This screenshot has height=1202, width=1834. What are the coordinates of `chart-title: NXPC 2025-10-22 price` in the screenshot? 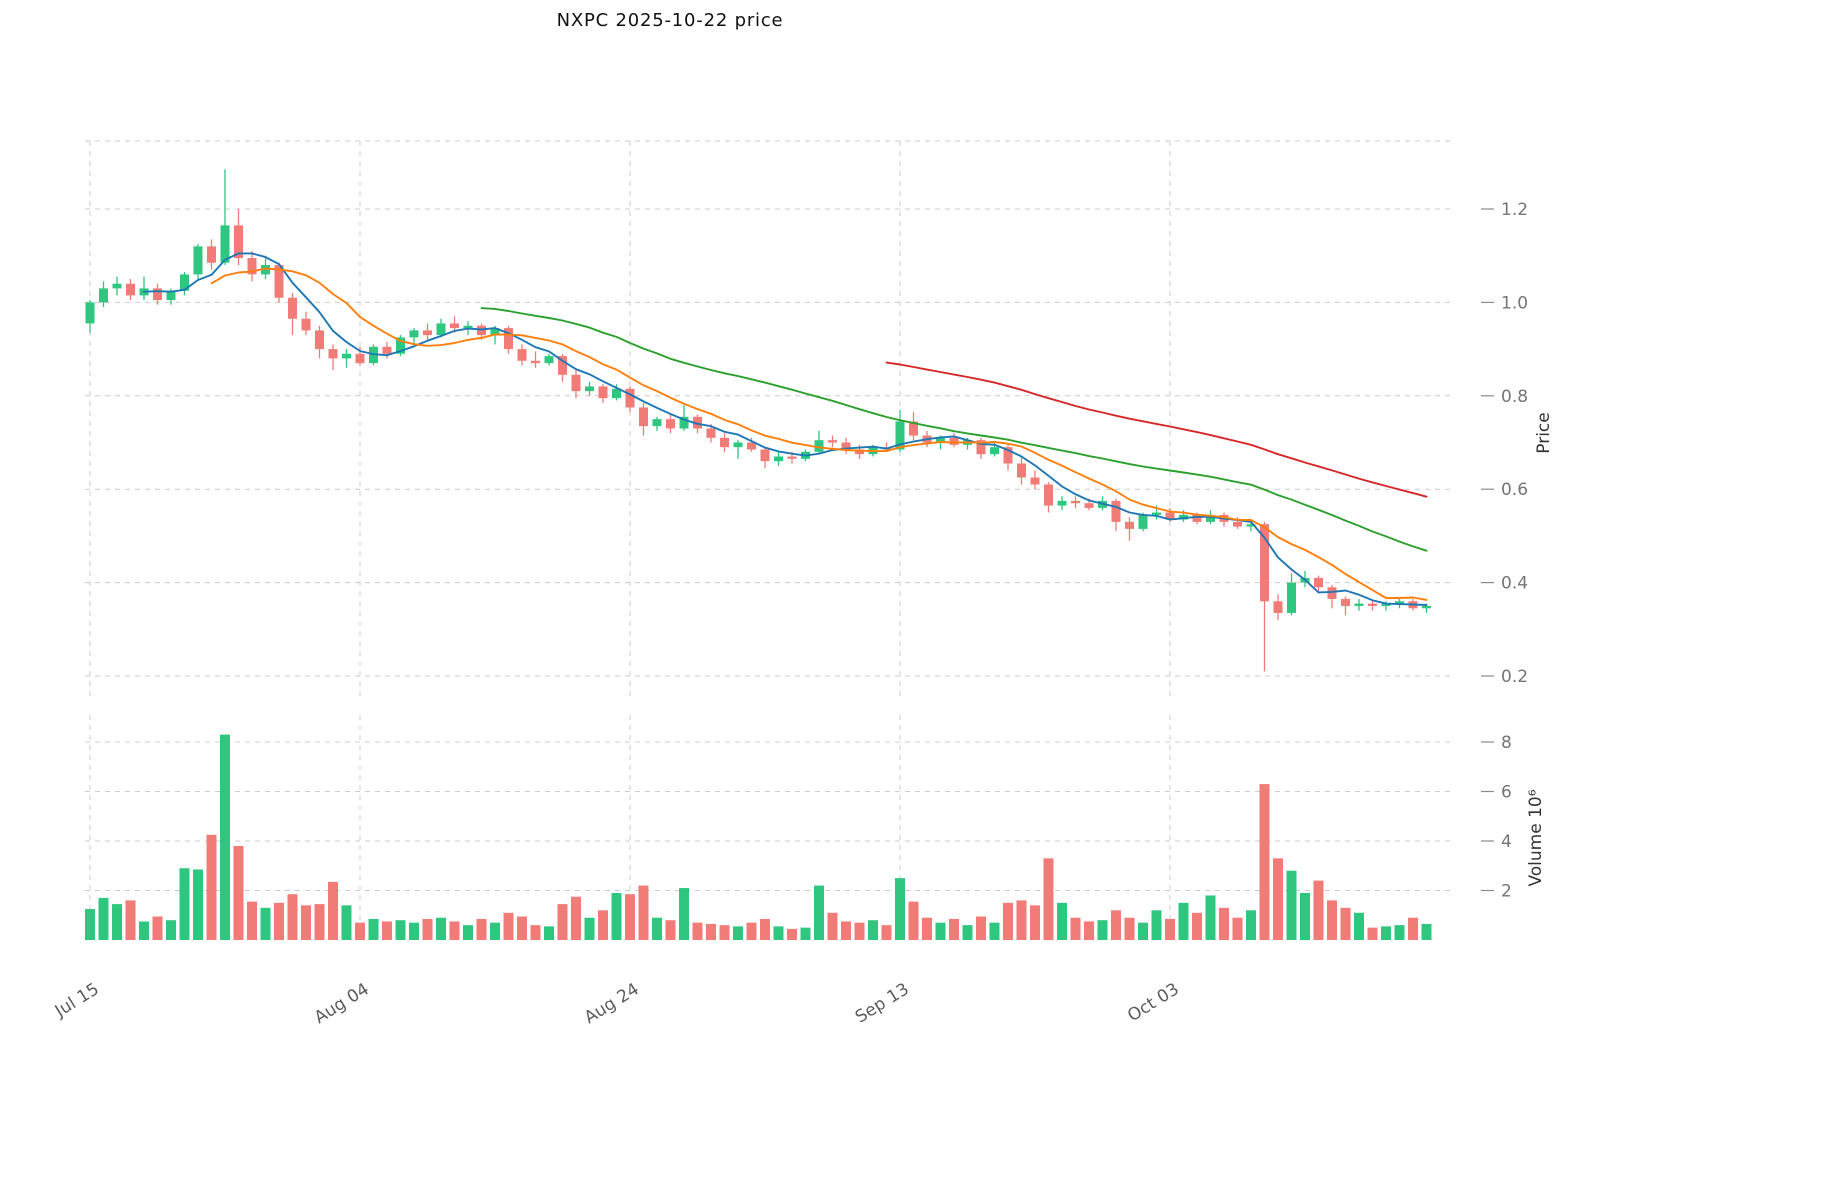 It's located at (670, 20).